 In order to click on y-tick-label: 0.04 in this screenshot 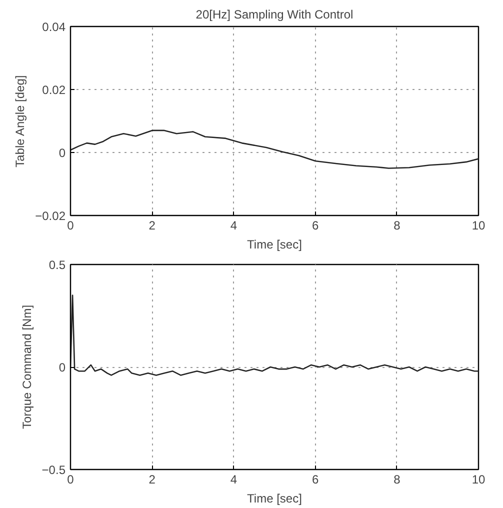, I will do `click(54, 27)`.